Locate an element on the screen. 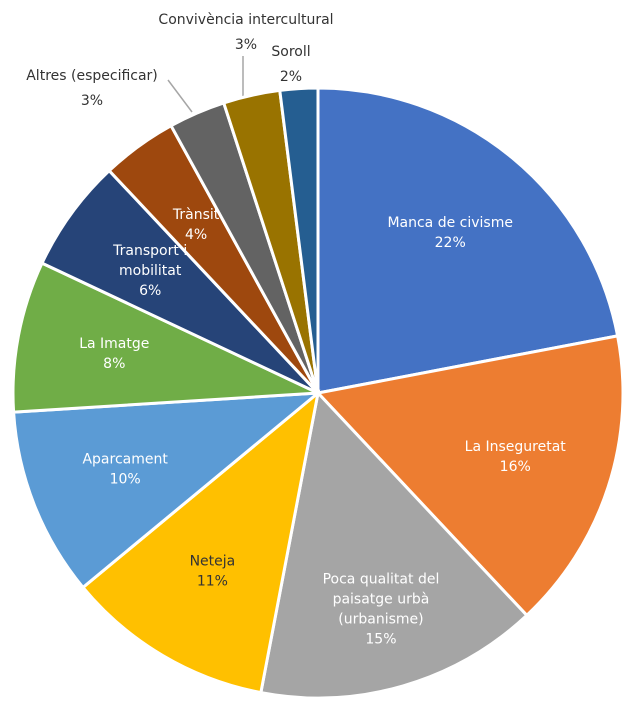 This screenshot has height=702, width=622. category-label-line: Altres (especificar) is located at coordinates (92, 76).